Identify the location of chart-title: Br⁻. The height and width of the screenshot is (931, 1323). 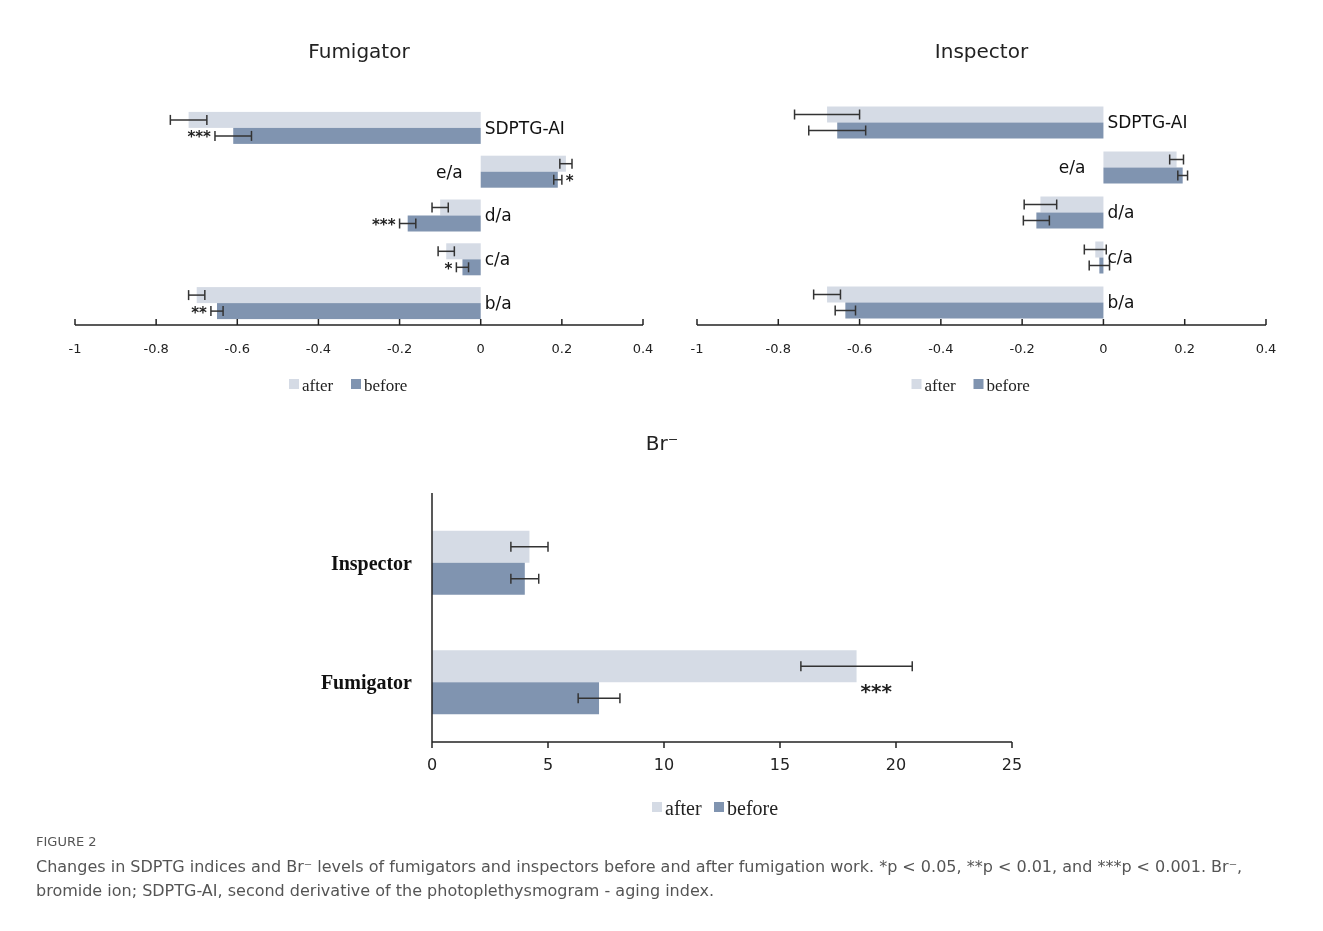
(662, 443).